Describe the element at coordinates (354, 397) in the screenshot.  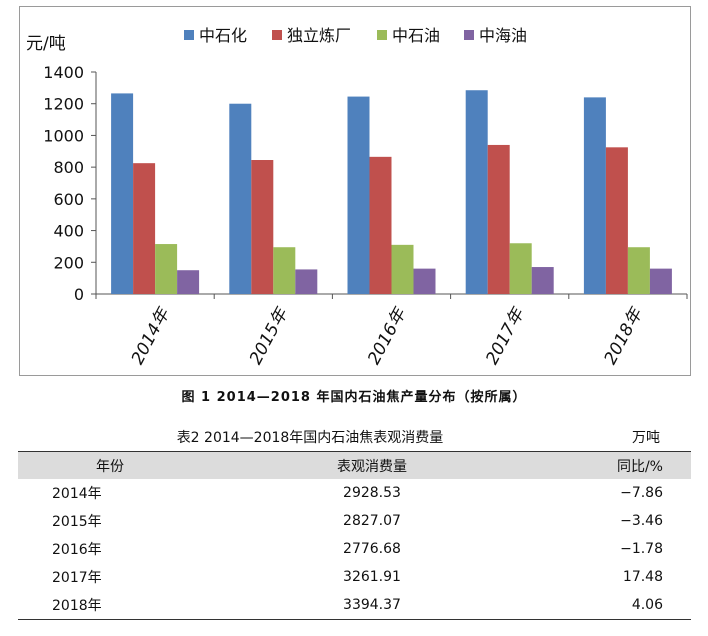
I see `figure-caption: 图 1 2014—2018 年国内石油焦产量分布（按所属）` at that location.